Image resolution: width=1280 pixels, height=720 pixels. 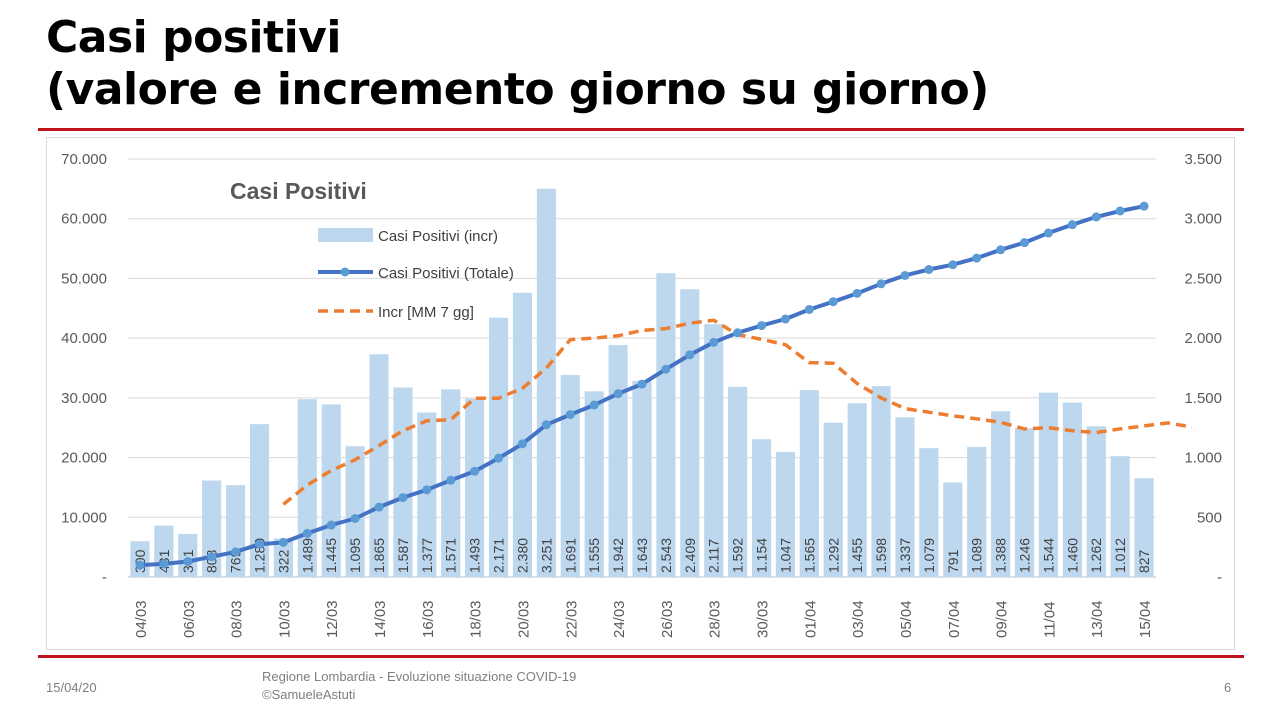 I want to click on legend-label: Casi Positivi (incr), so click(x=438, y=236).